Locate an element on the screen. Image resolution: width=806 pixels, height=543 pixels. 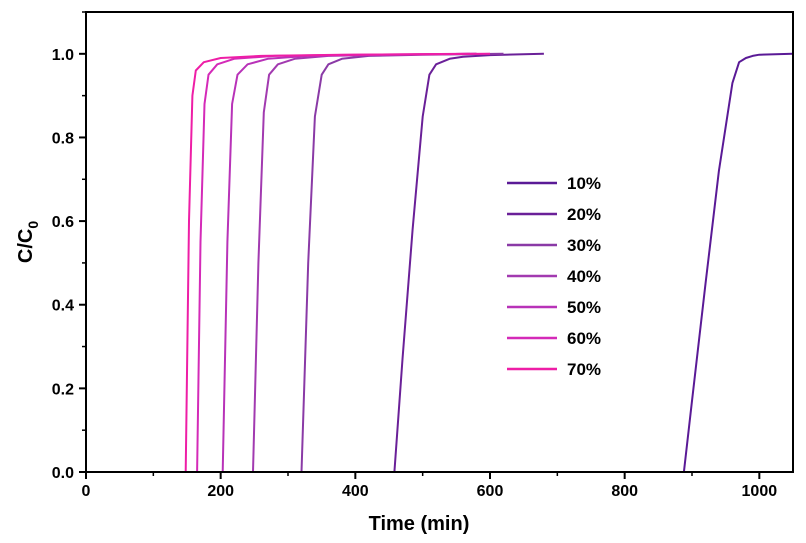
legend-label-6: 60% is located at coordinates (584, 338).